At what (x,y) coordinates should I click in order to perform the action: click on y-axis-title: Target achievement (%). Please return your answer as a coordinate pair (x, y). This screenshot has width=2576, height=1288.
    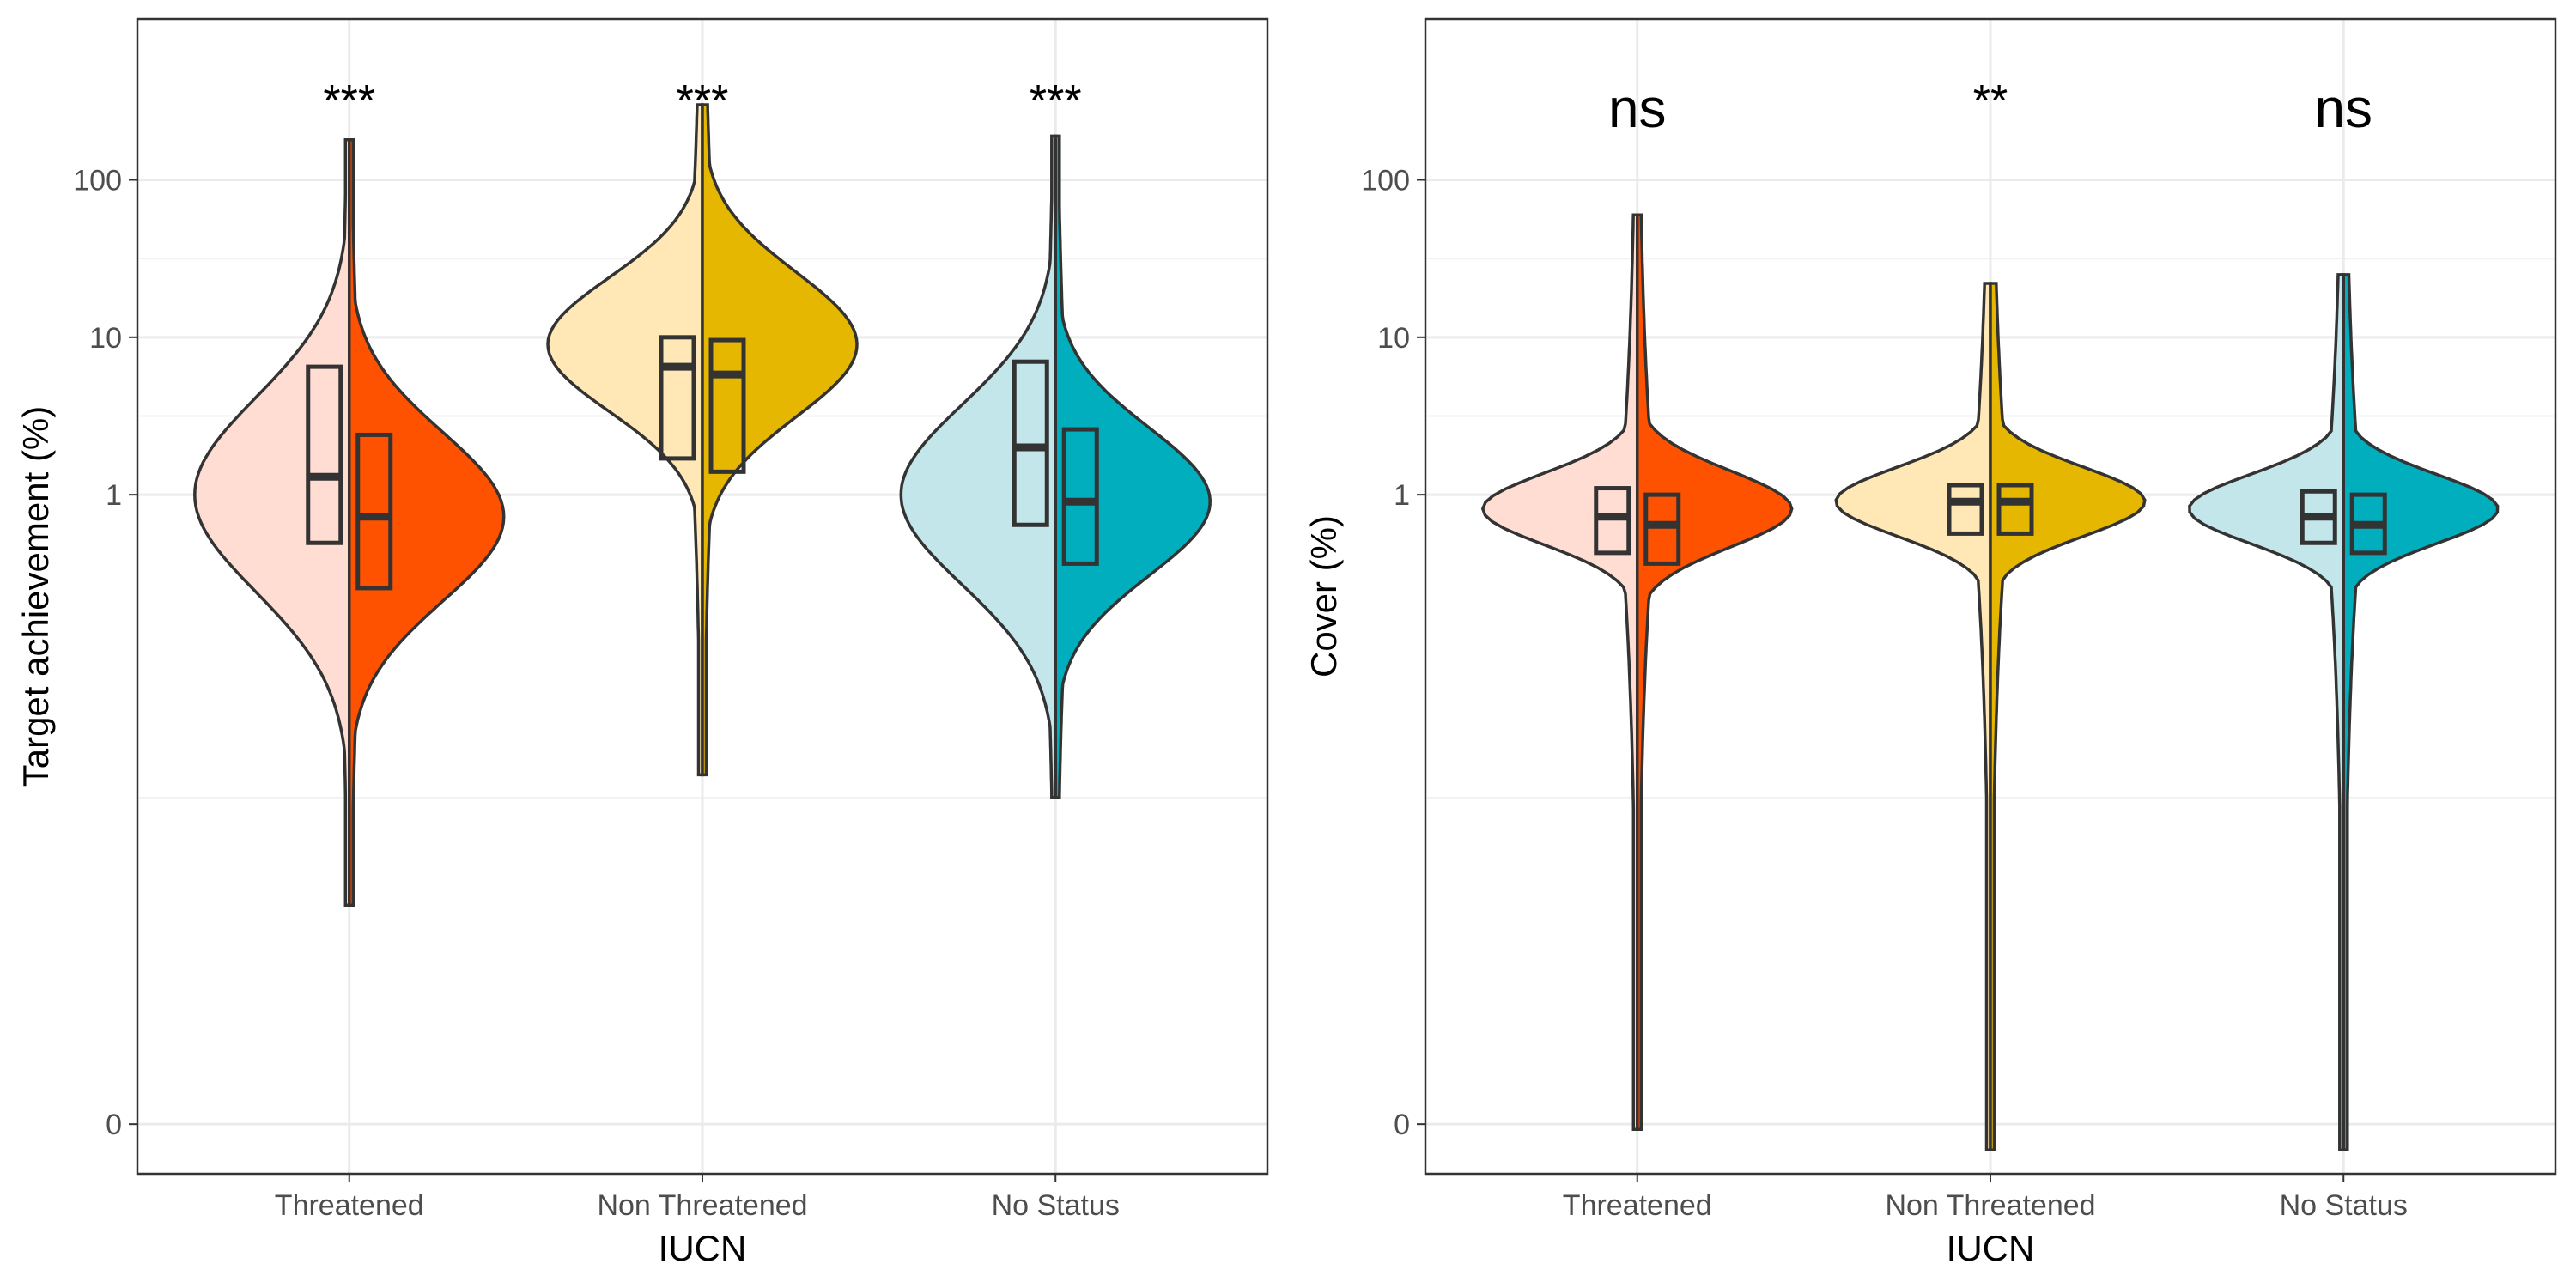
    Looking at the image, I should click on (36, 596).